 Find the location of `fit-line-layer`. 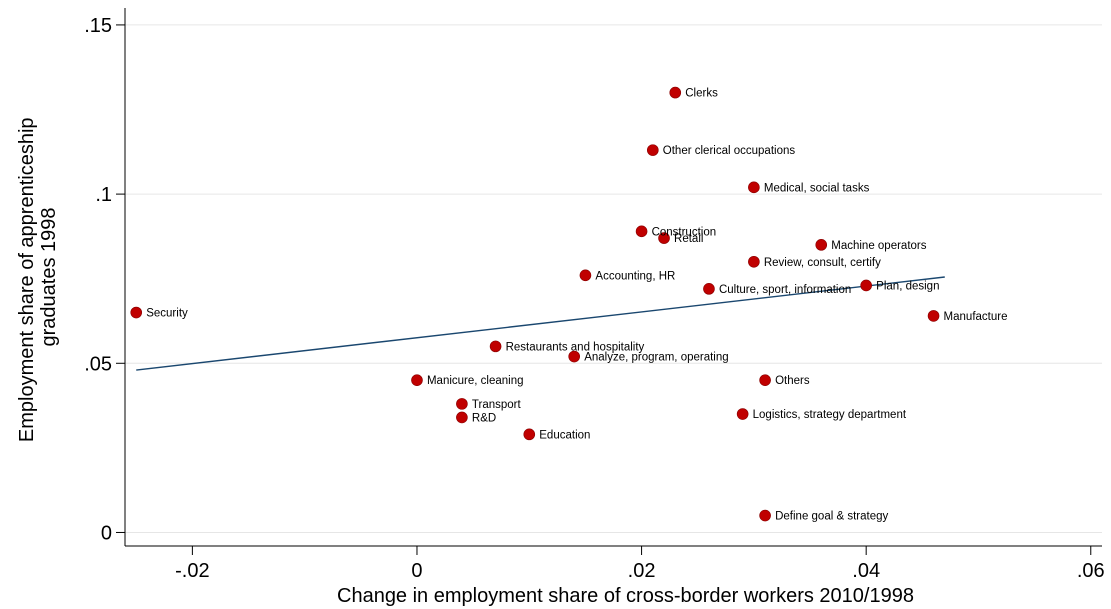

fit-line-layer is located at coordinates (540, 323).